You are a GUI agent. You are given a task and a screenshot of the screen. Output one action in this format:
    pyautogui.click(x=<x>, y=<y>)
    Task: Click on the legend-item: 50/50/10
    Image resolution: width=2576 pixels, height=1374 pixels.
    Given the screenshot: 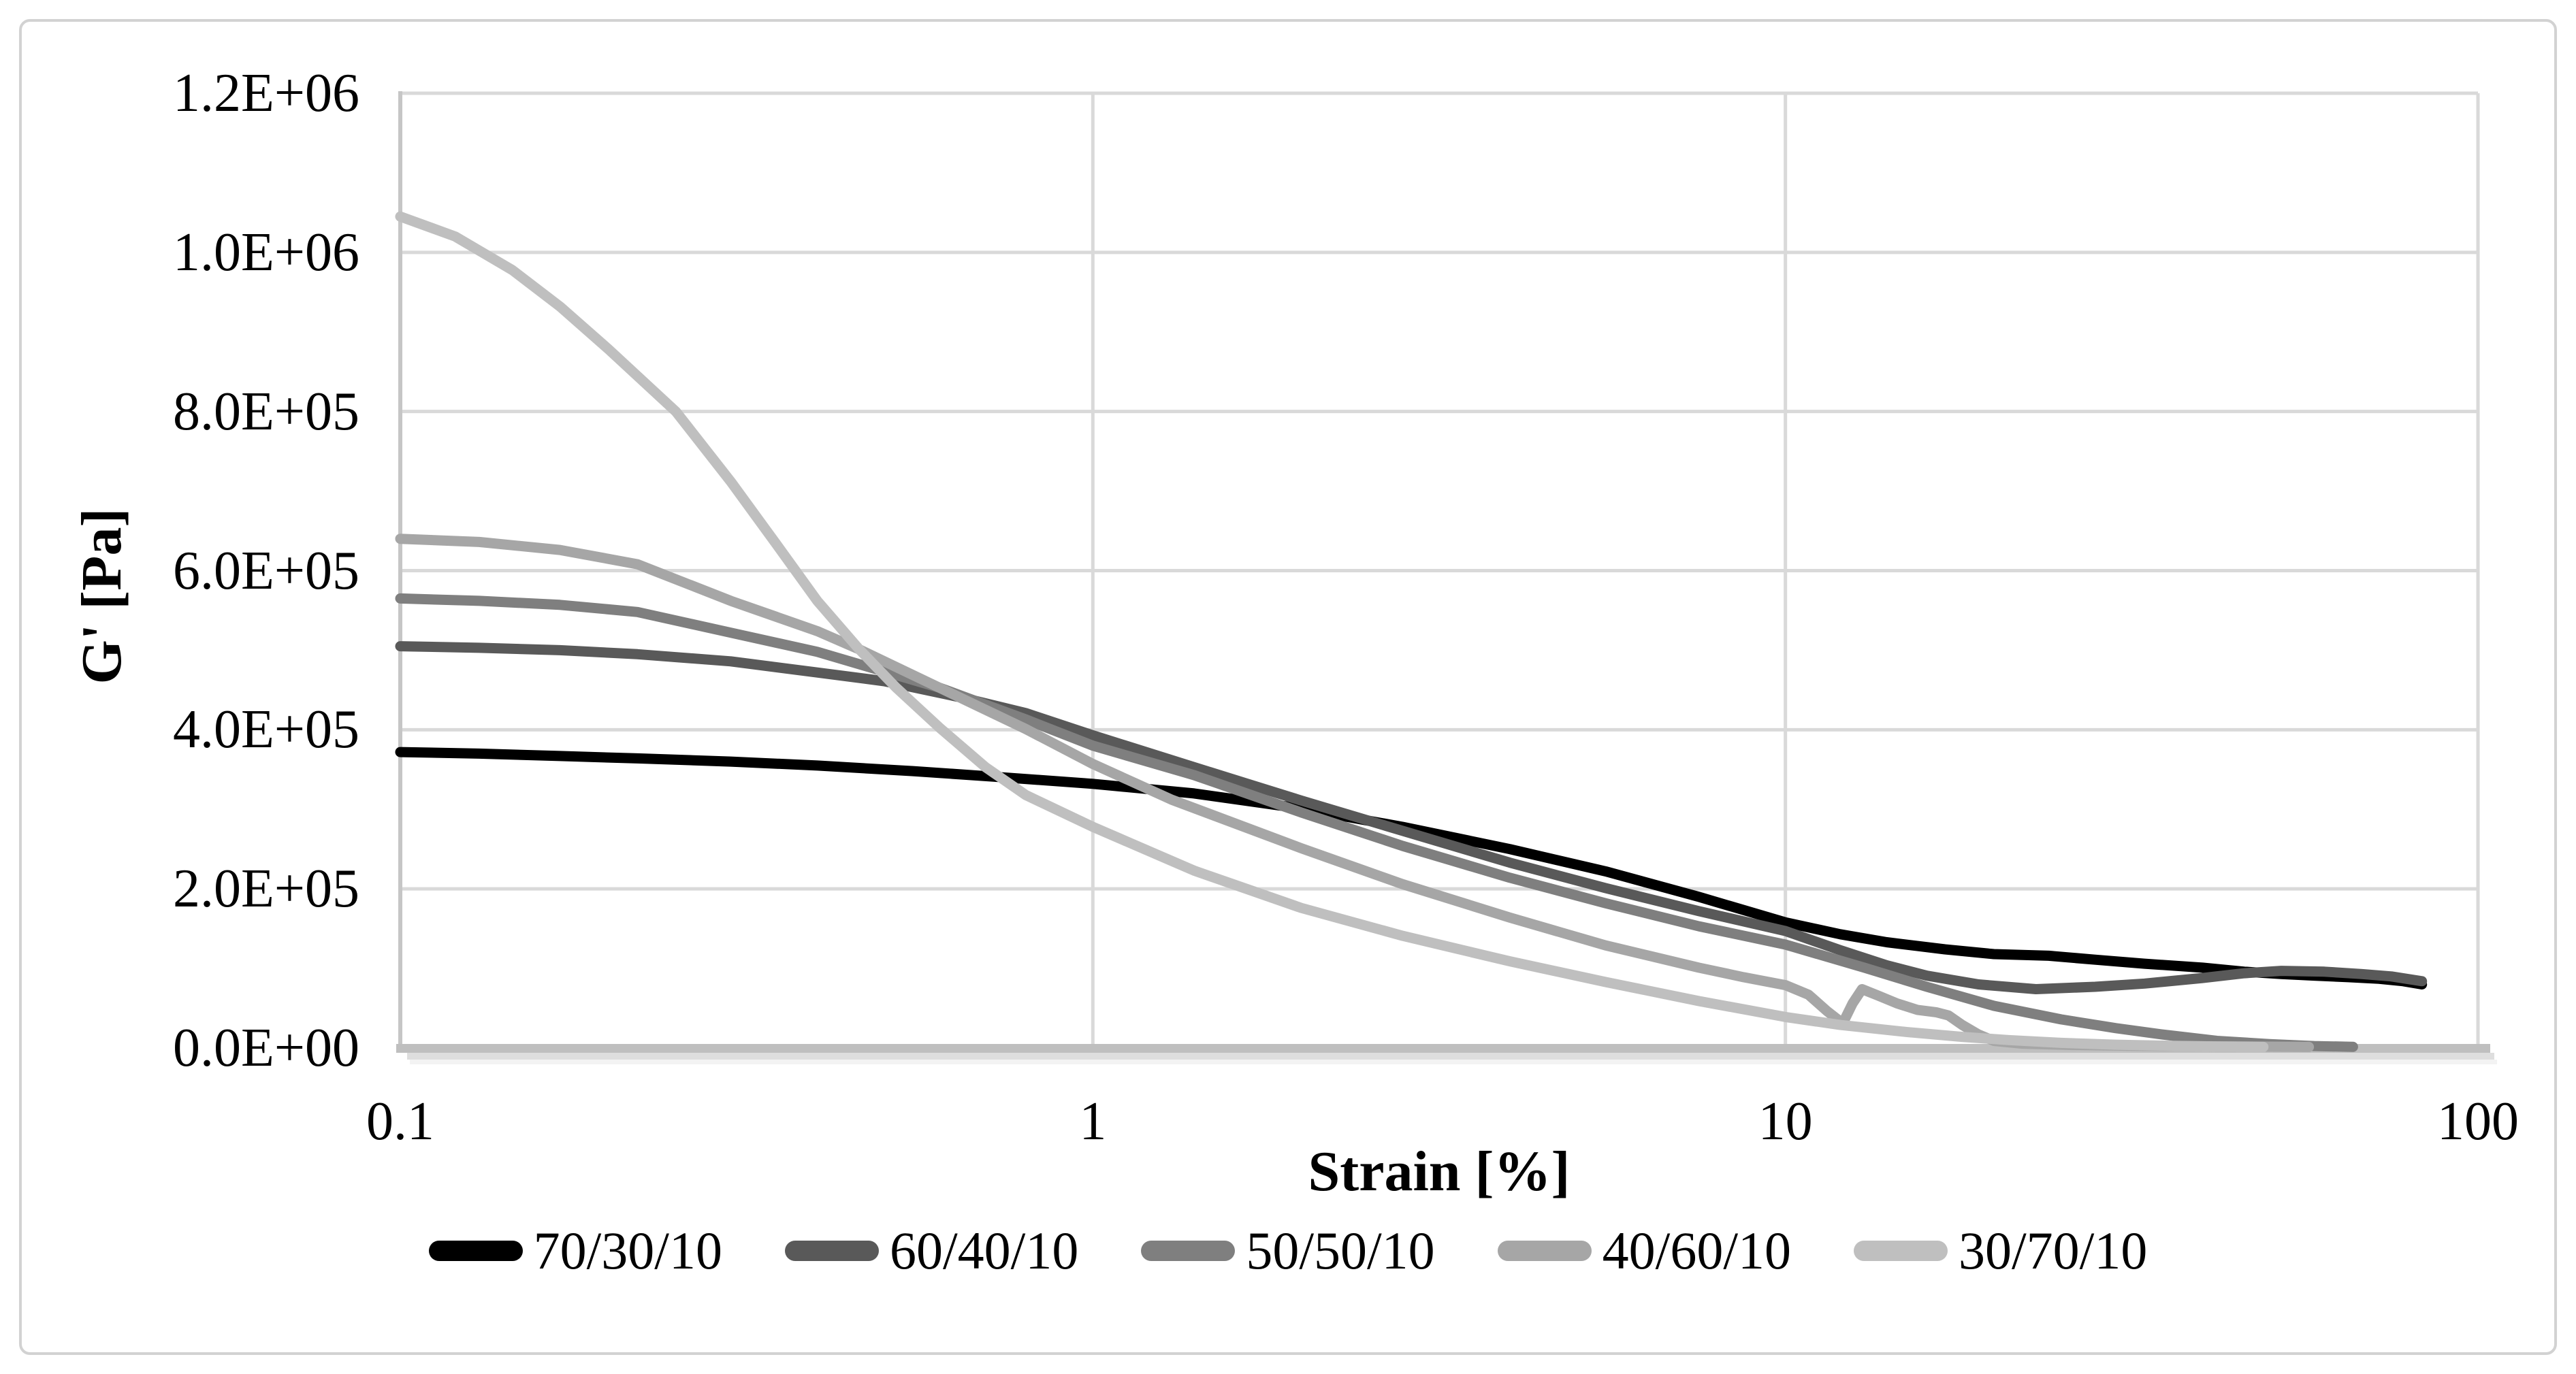 What is the action you would take?
    pyautogui.click(x=1288, y=1250)
    